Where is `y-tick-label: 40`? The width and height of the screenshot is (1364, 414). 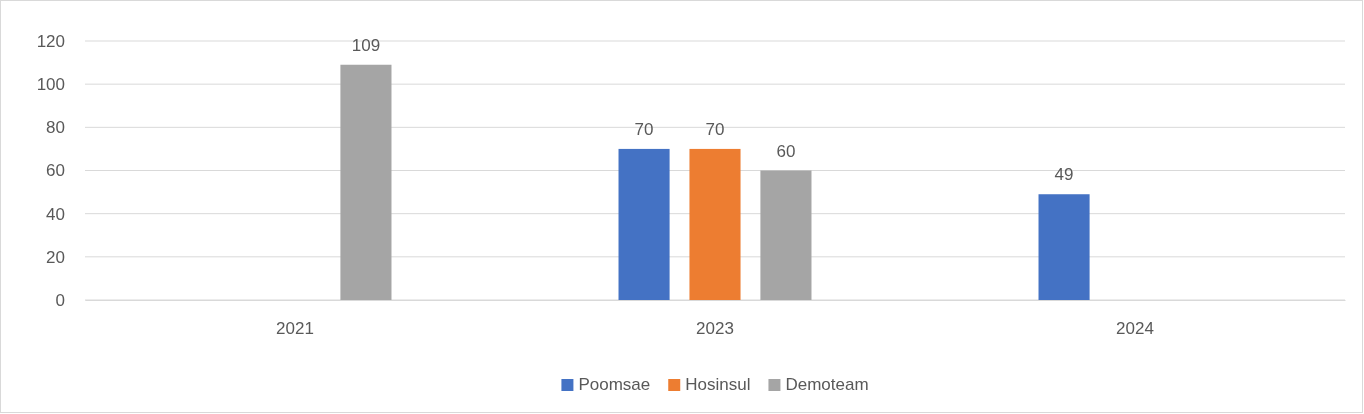 y-tick-label: 40 is located at coordinates (55, 214).